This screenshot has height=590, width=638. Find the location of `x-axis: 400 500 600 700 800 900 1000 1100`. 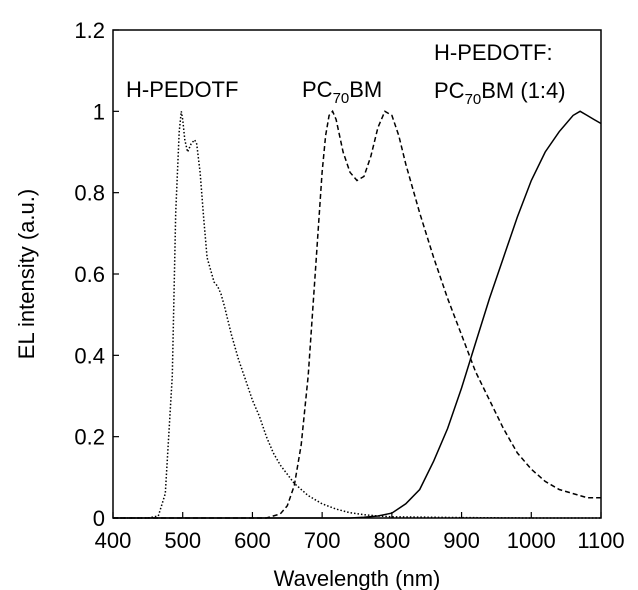

x-axis: 400 500 600 700 800 900 1000 1100 is located at coordinates (360, 532).